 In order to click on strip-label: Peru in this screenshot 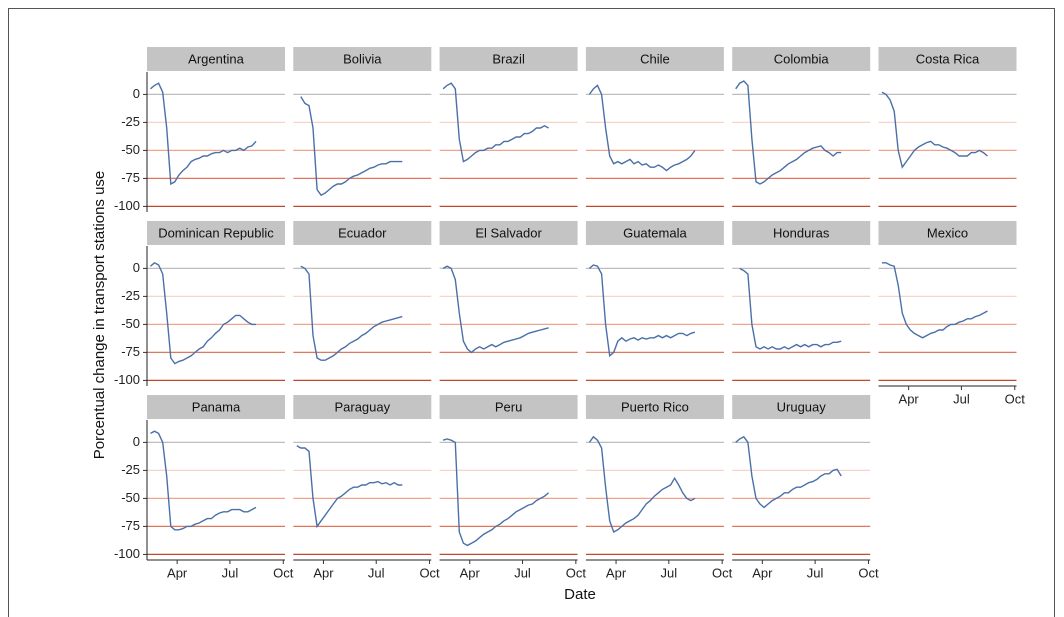, I will do `click(508, 406)`.